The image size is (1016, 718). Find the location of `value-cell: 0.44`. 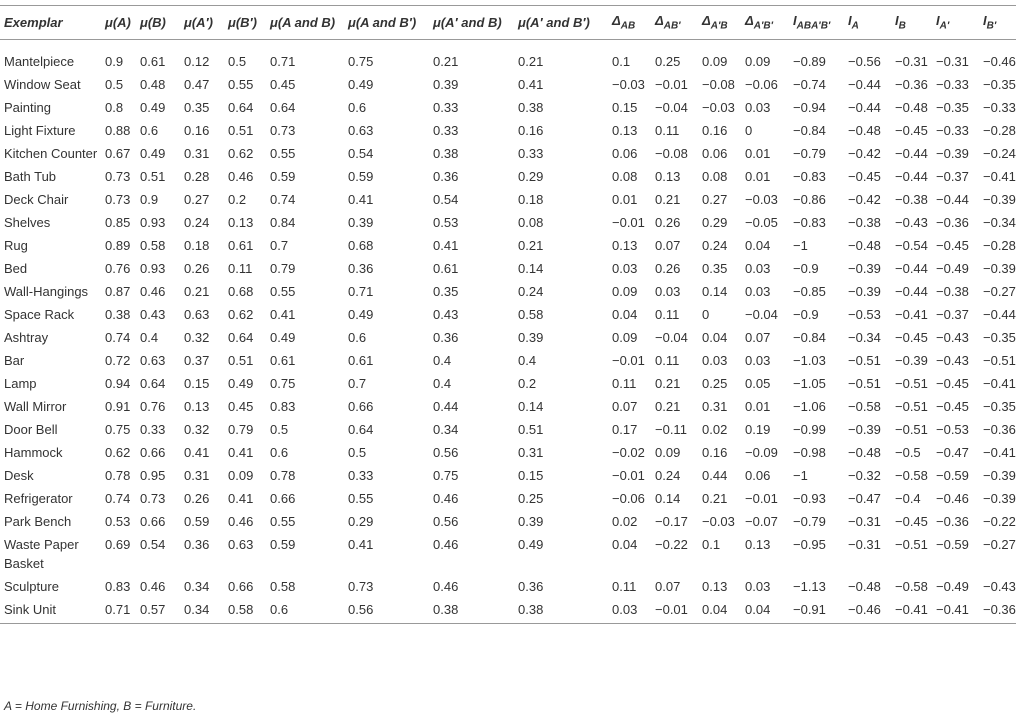

value-cell: 0.44 is located at coordinates (715, 475).